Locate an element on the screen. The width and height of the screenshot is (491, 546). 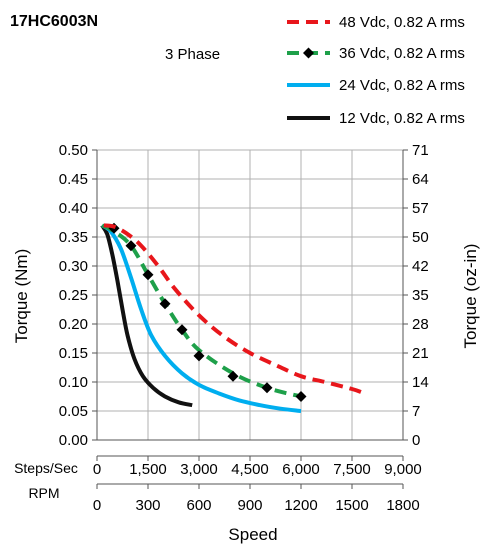
y-tick-label: 0.00 is located at coordinates (73, 440).